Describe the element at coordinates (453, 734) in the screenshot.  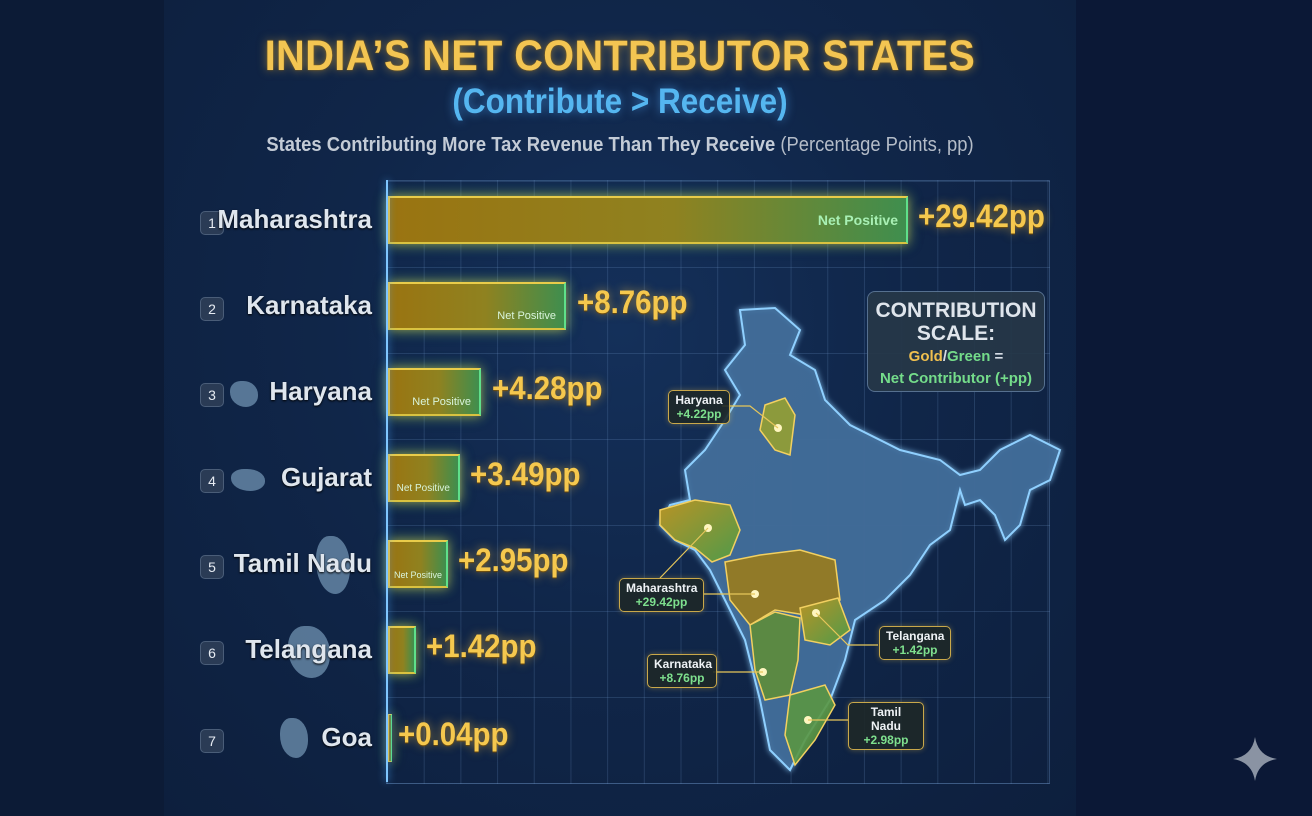
I see `value-label: +0.04pp` at that location.